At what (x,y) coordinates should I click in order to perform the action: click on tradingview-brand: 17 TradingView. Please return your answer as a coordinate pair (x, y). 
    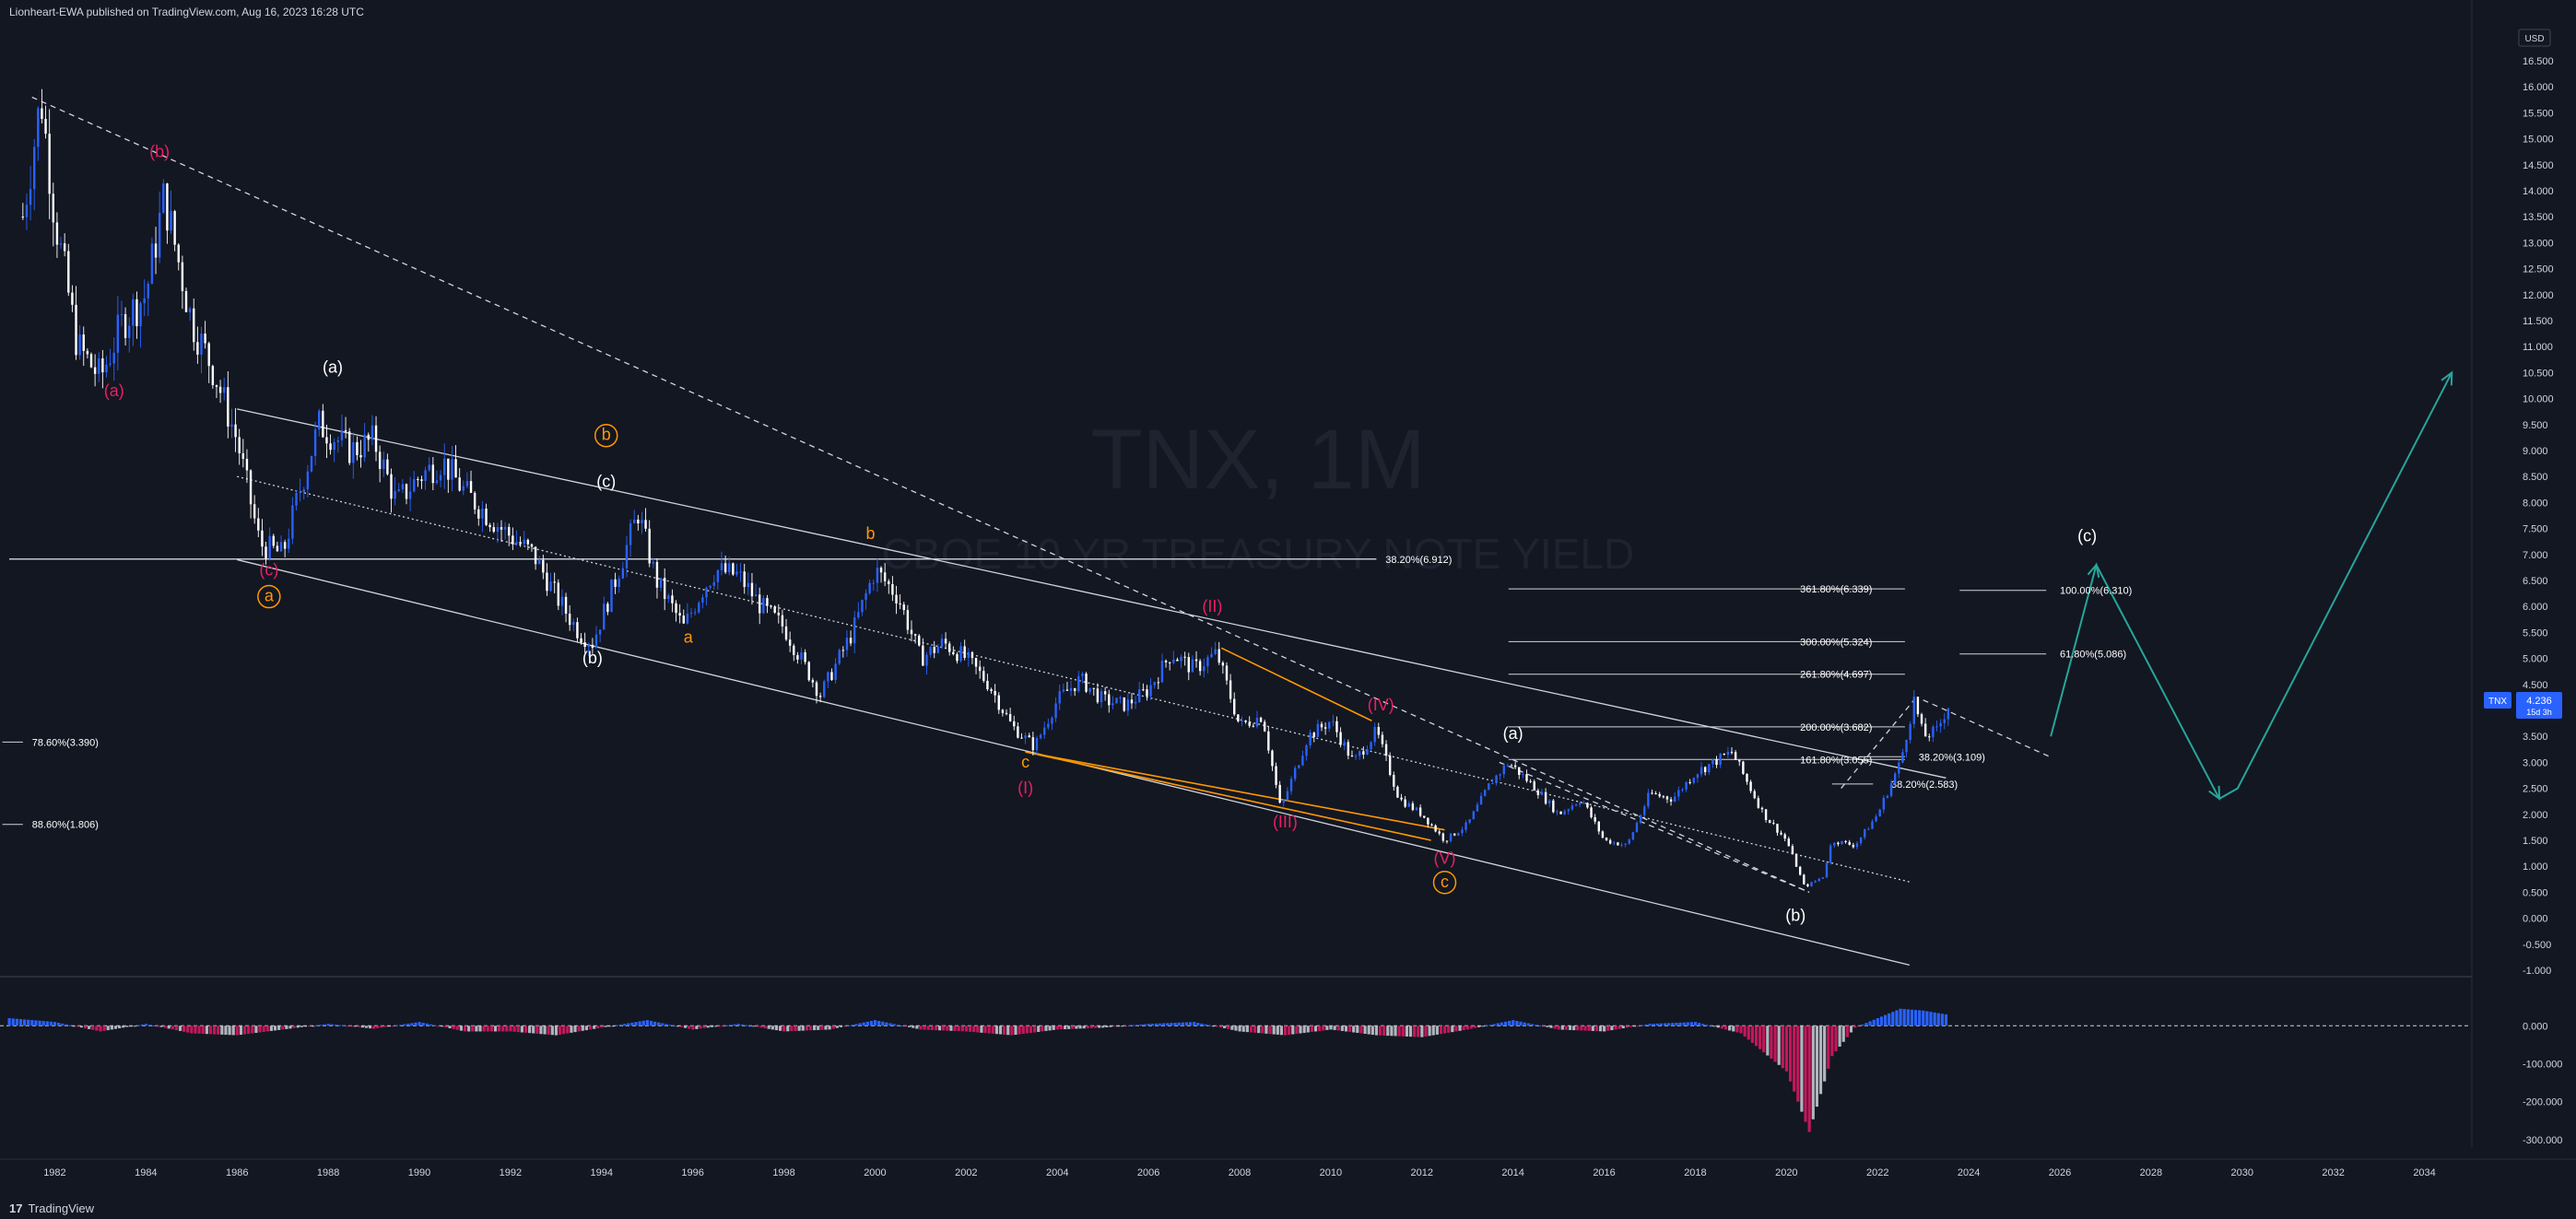
    Looking at the image, I should click on (51, 1208).